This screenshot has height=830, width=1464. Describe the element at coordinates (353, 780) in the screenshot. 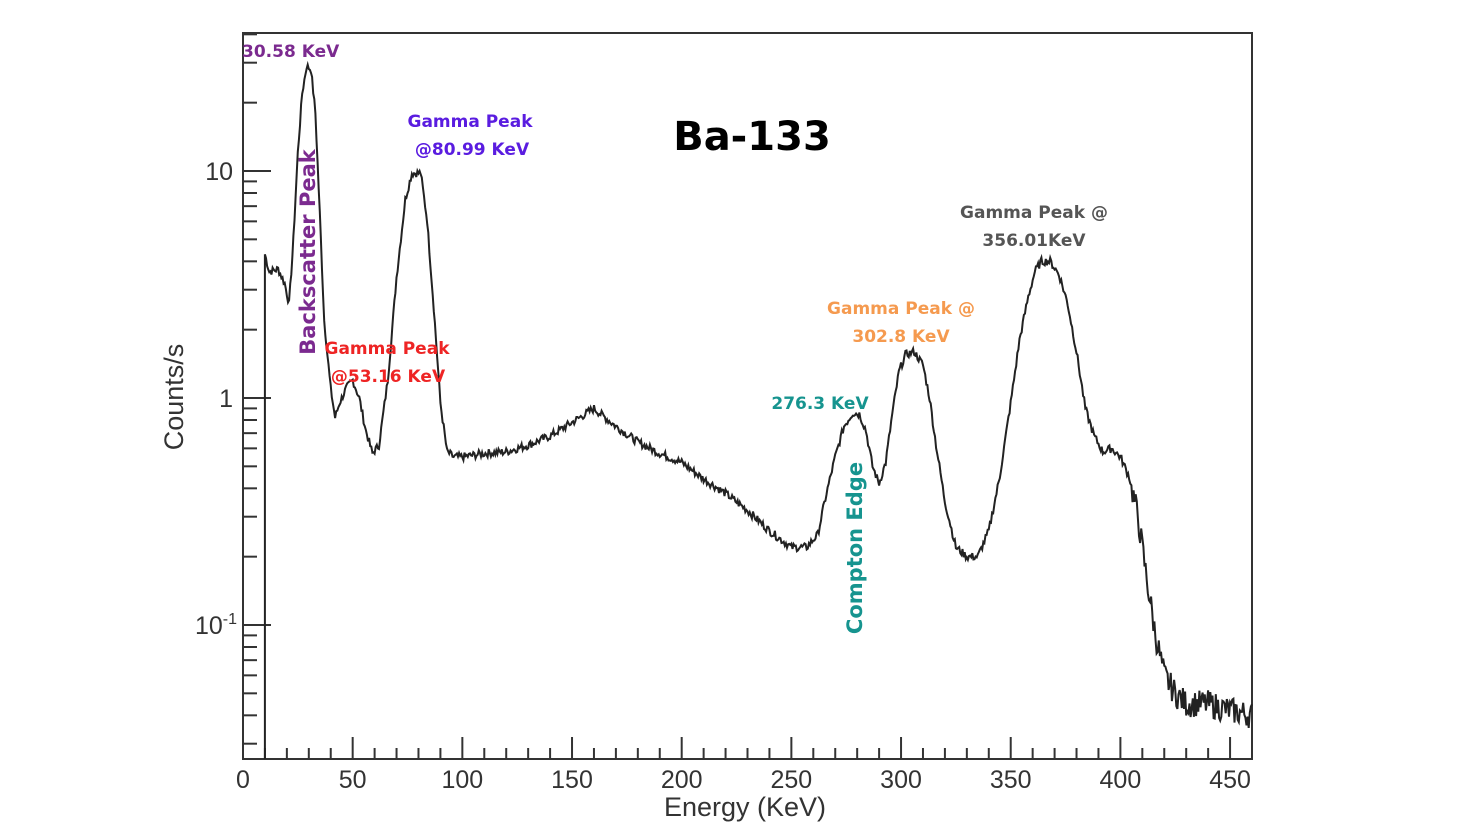

I see `x-tick-label: 50` at that location.